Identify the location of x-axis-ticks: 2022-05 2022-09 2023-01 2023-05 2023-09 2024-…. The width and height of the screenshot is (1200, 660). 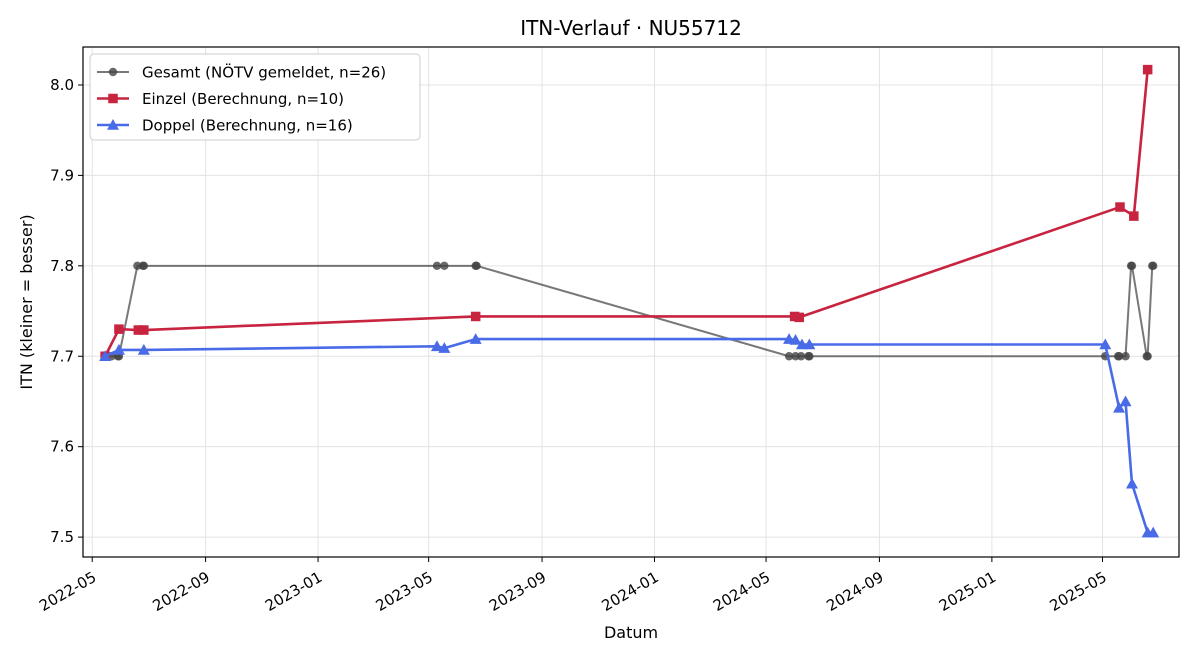
(573, 586).